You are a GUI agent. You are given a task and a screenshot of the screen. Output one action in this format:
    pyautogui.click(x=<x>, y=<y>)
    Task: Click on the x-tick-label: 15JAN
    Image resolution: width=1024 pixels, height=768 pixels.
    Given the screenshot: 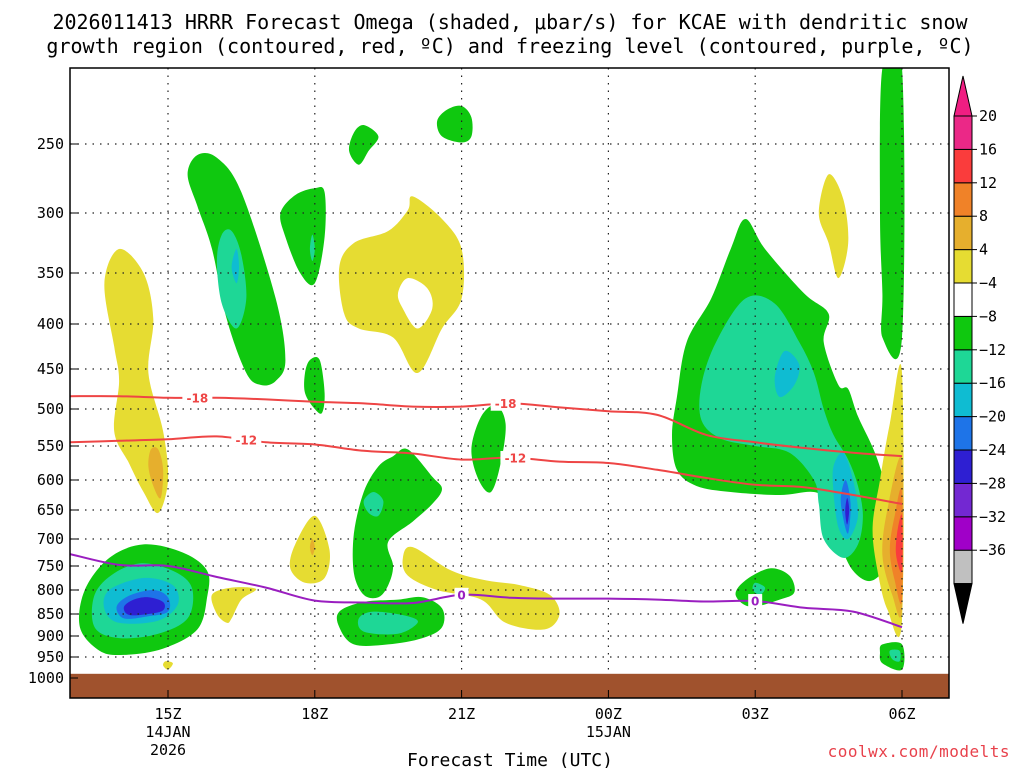 What is the action you would take?
    pyautogui.click(x=608, y=732)
    